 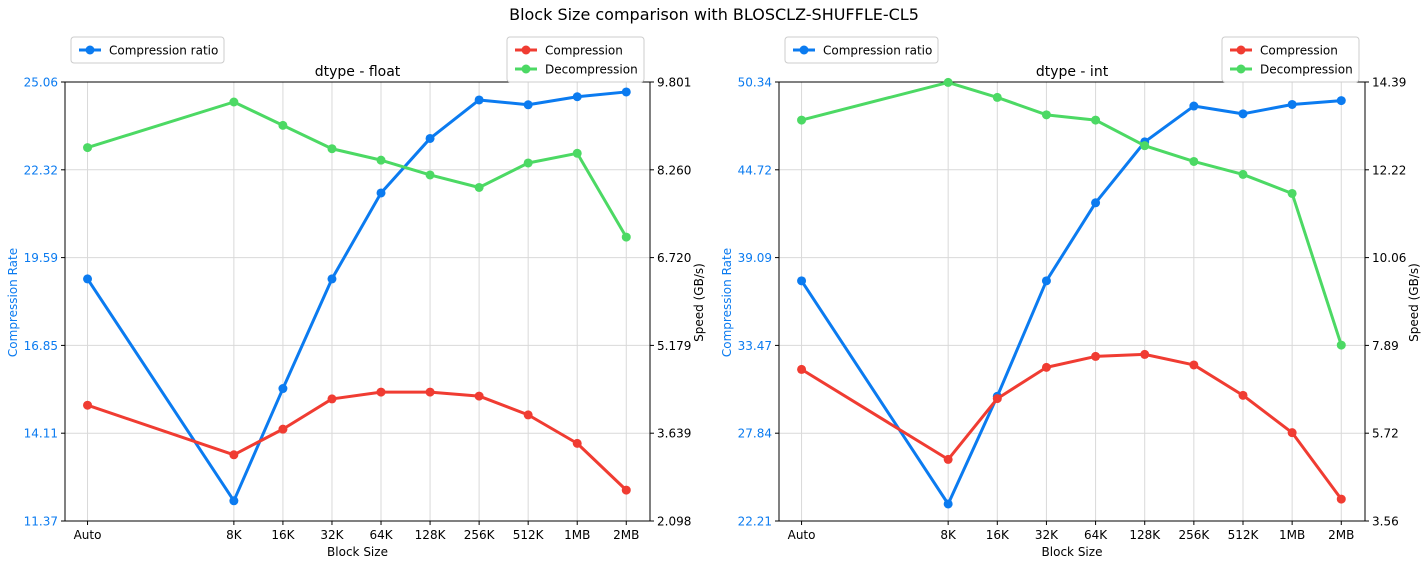 What do you see at coordinates (1071, 426) in the screenshot?
I see `series-line-compression` at bounding box center [1071, 426].